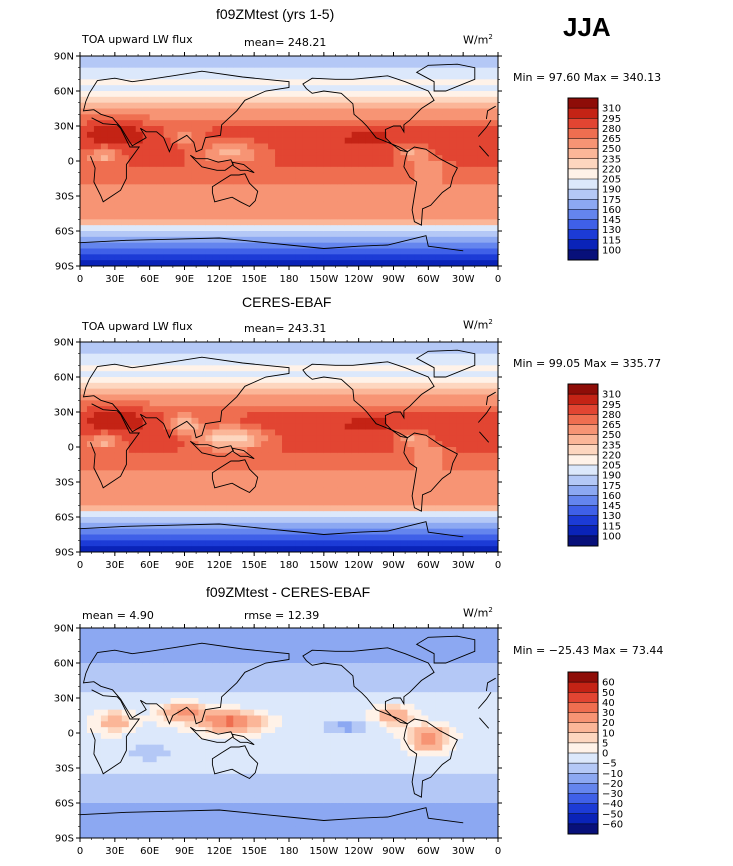 The width and height of the screenshot is (733, 866). What do you see at coordinates (243, 453) in the screenshot?
I see `coastline-newguinea` at bounding box center [243, 453].